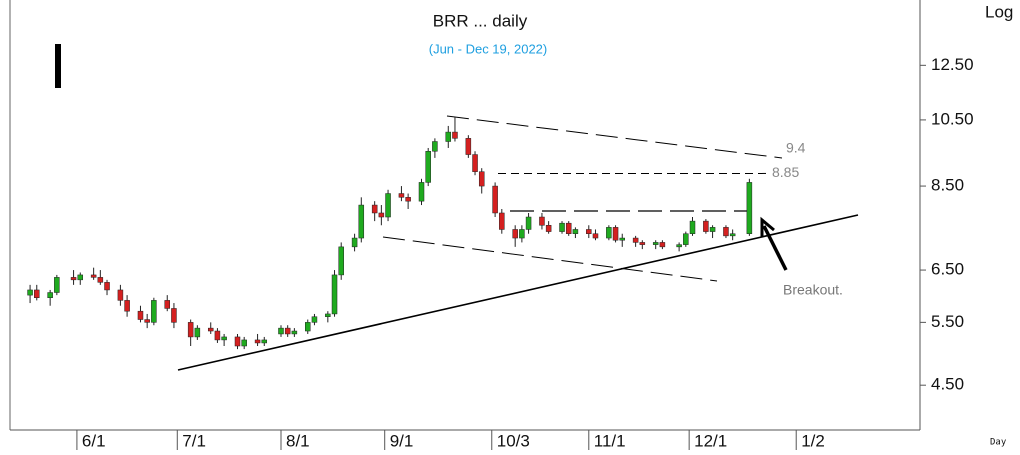 The image size is (1020, 455). I want to click on y-tick-label: 5.50, so click(947, 321).